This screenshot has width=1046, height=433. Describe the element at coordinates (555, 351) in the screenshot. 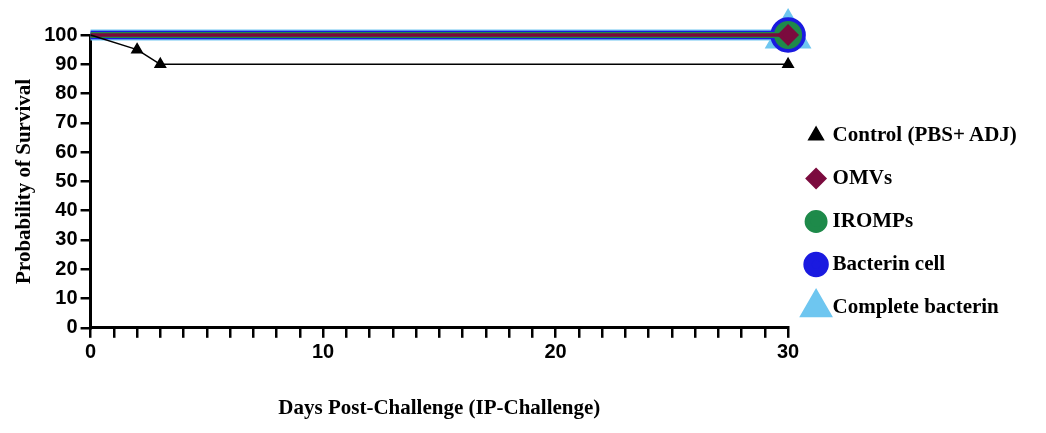

I see `x-tick-label: 20` at that location.